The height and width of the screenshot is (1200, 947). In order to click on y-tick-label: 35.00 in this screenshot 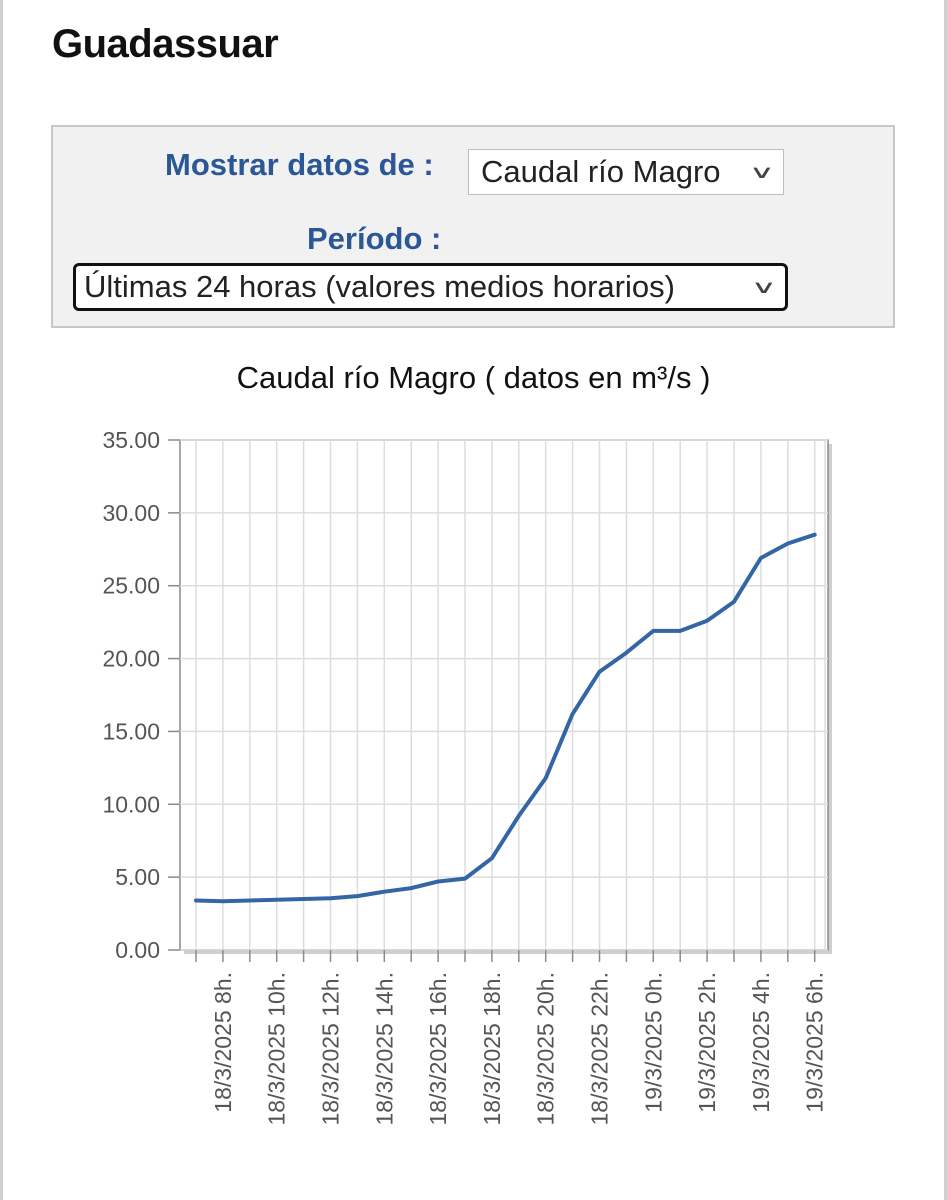, I will do `click(131, 440)`.